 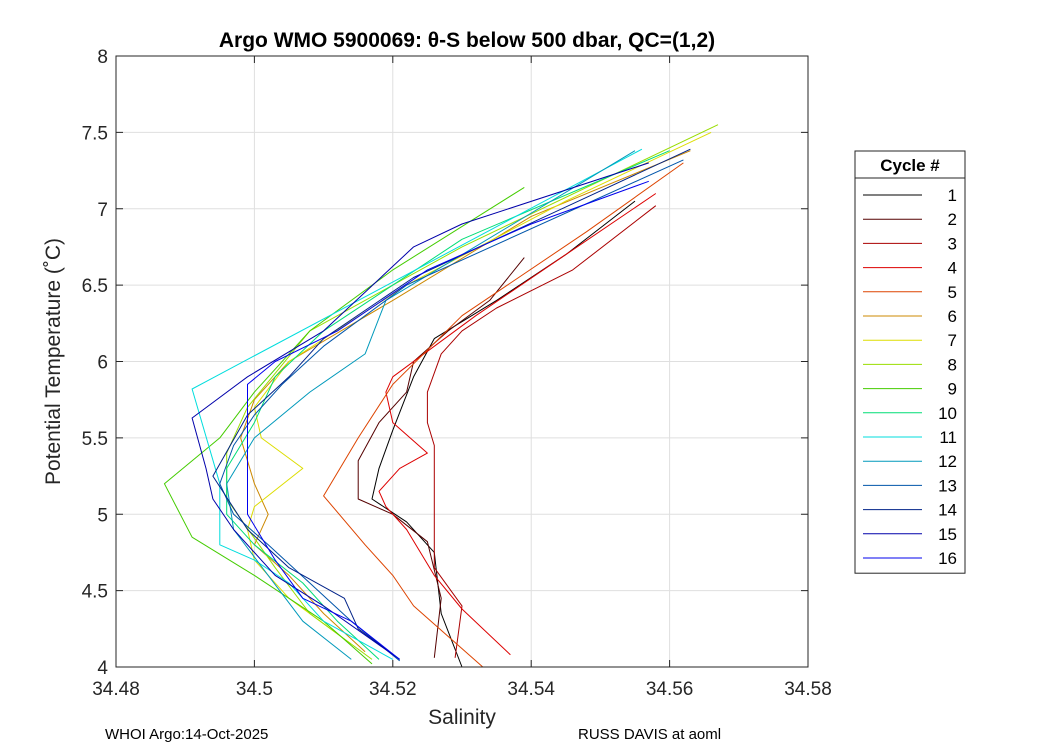 I want to click on y-tick-label: 8, so click(x=102, y=57).